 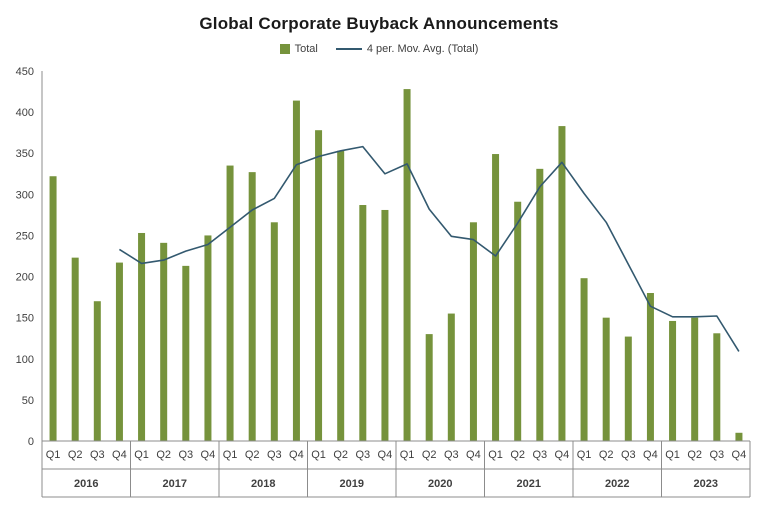 What do you see at coordinates (25, 113) in the screenshot?
I see `y-tick-label: 400` at bounding box center [25, 113].